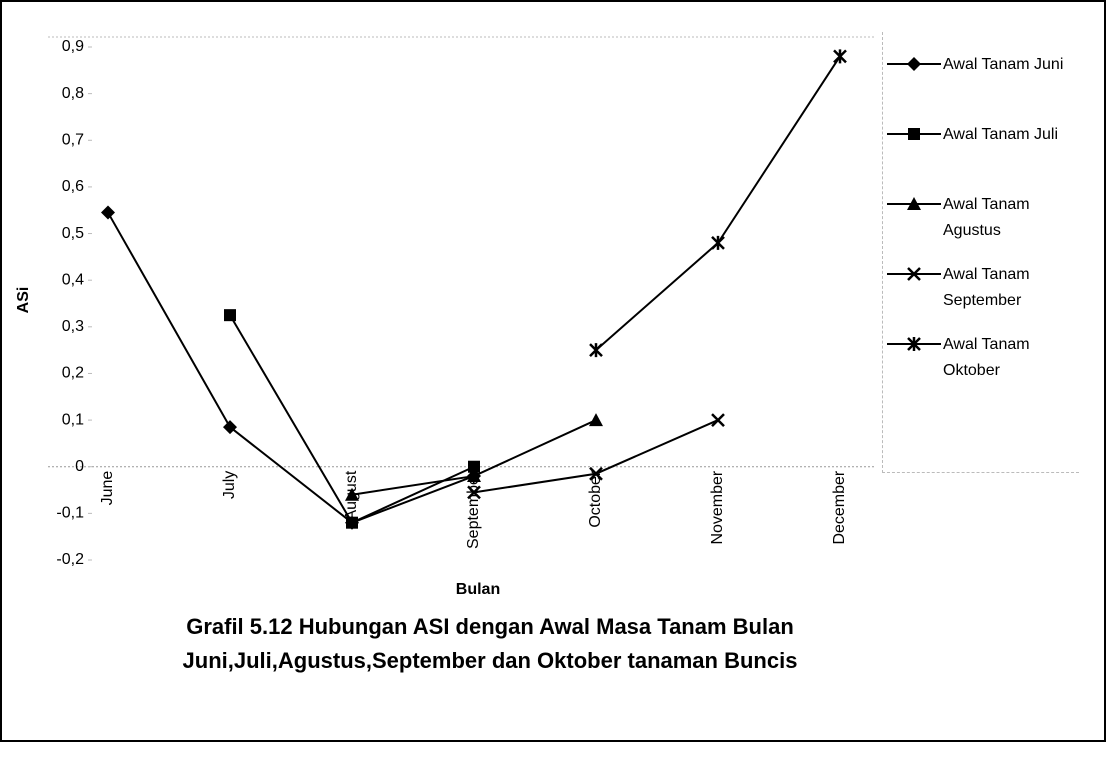 The width and height of the screenshot is (1108, 757). I want to click on y-tick-label: -0,1, so click(70, 513).